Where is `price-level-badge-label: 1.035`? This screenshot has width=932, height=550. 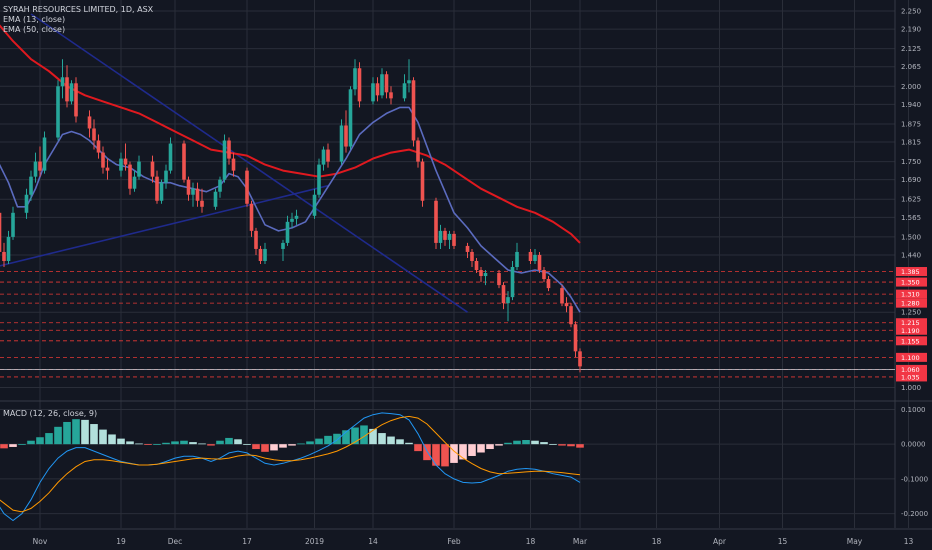 price-level-badge-label: 1.035 is located at coordinates (910, 377).